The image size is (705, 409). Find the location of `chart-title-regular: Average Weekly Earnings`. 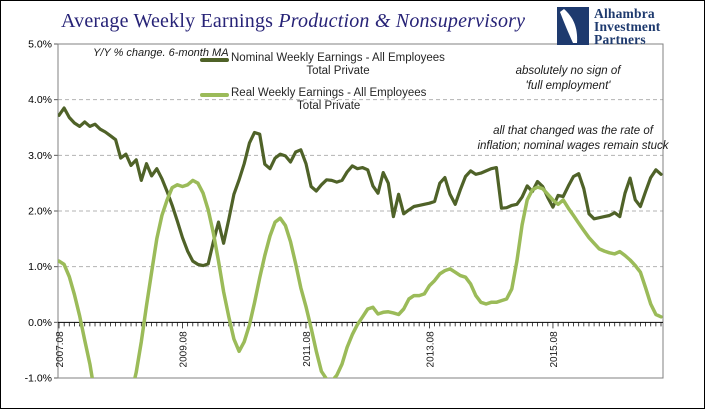

chart-title-regular: Average Weekly Earnings is located at coordinates (170, 21).